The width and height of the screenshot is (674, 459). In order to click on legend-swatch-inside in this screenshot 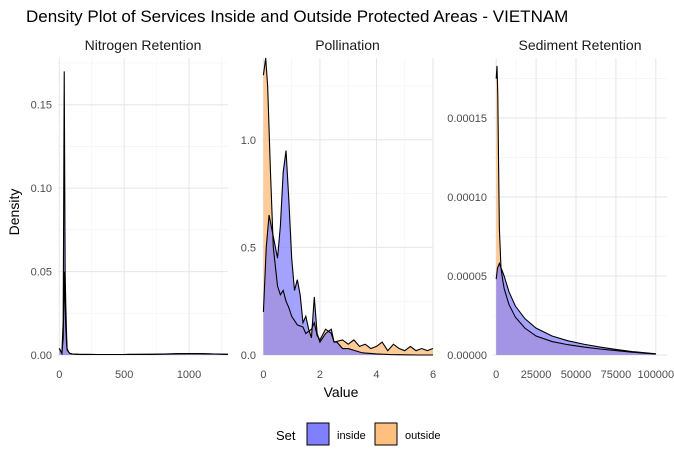, I will do `click(318, 434)`.